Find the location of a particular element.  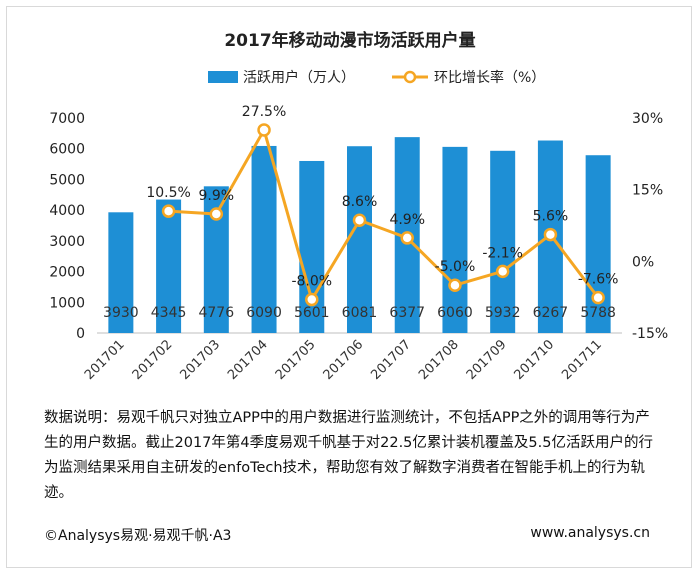

x-tick-label: 201708 is located at coordinates (439, 360).